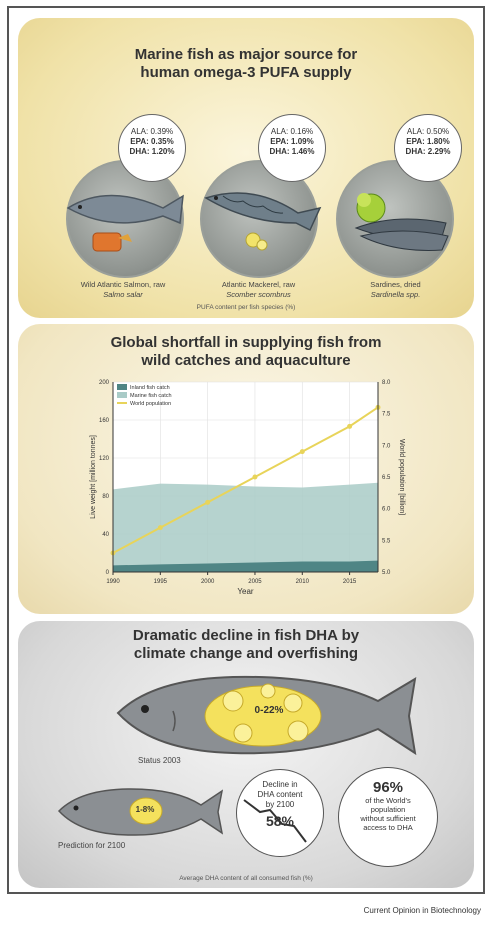 This screenshot has width=493, height=925. I want to click on salmon-pufa-bubble: ALA: 0.39% EPA: 0.35% DHA: 1.20%, so click(152, 148).